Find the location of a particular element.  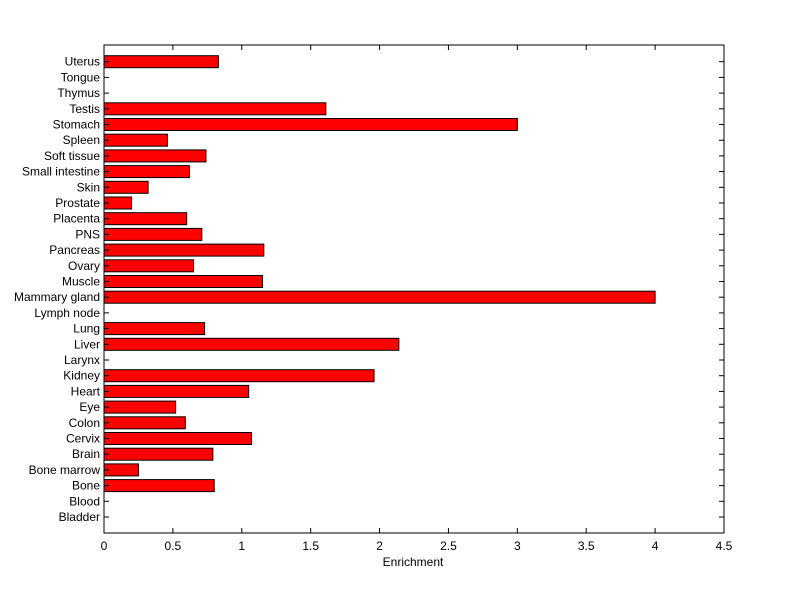

bar-mammary-gland is located at coordinates (379, 297).